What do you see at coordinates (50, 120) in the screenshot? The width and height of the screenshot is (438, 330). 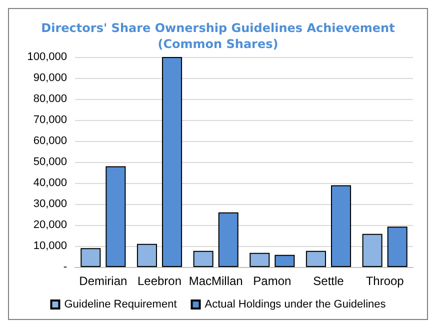 I see `y-tick-label: 70,000` at bounding box center [50, 120].